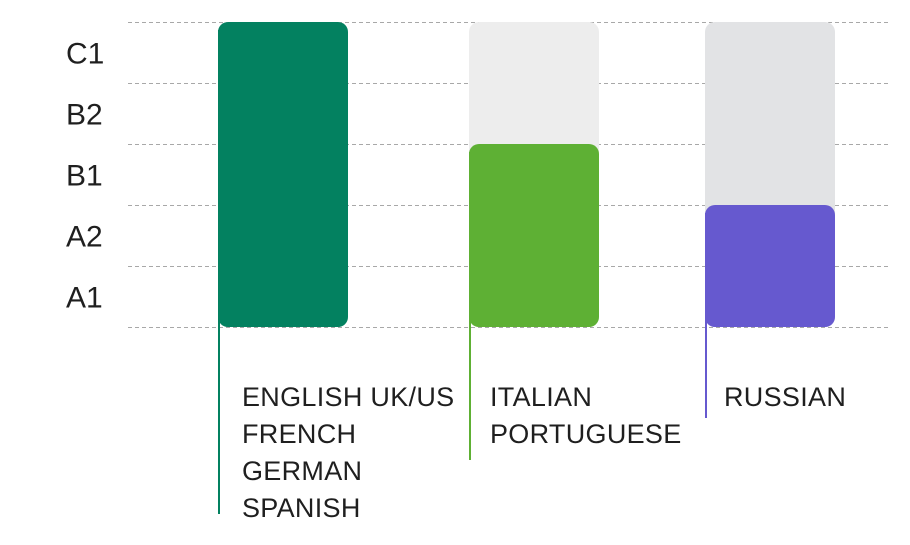 This screenshot has width=910, height=545. What do you see at coordinates (283, 174) in the screenshot?
I see `bar-value-c1` at bounding box center [283, 174].